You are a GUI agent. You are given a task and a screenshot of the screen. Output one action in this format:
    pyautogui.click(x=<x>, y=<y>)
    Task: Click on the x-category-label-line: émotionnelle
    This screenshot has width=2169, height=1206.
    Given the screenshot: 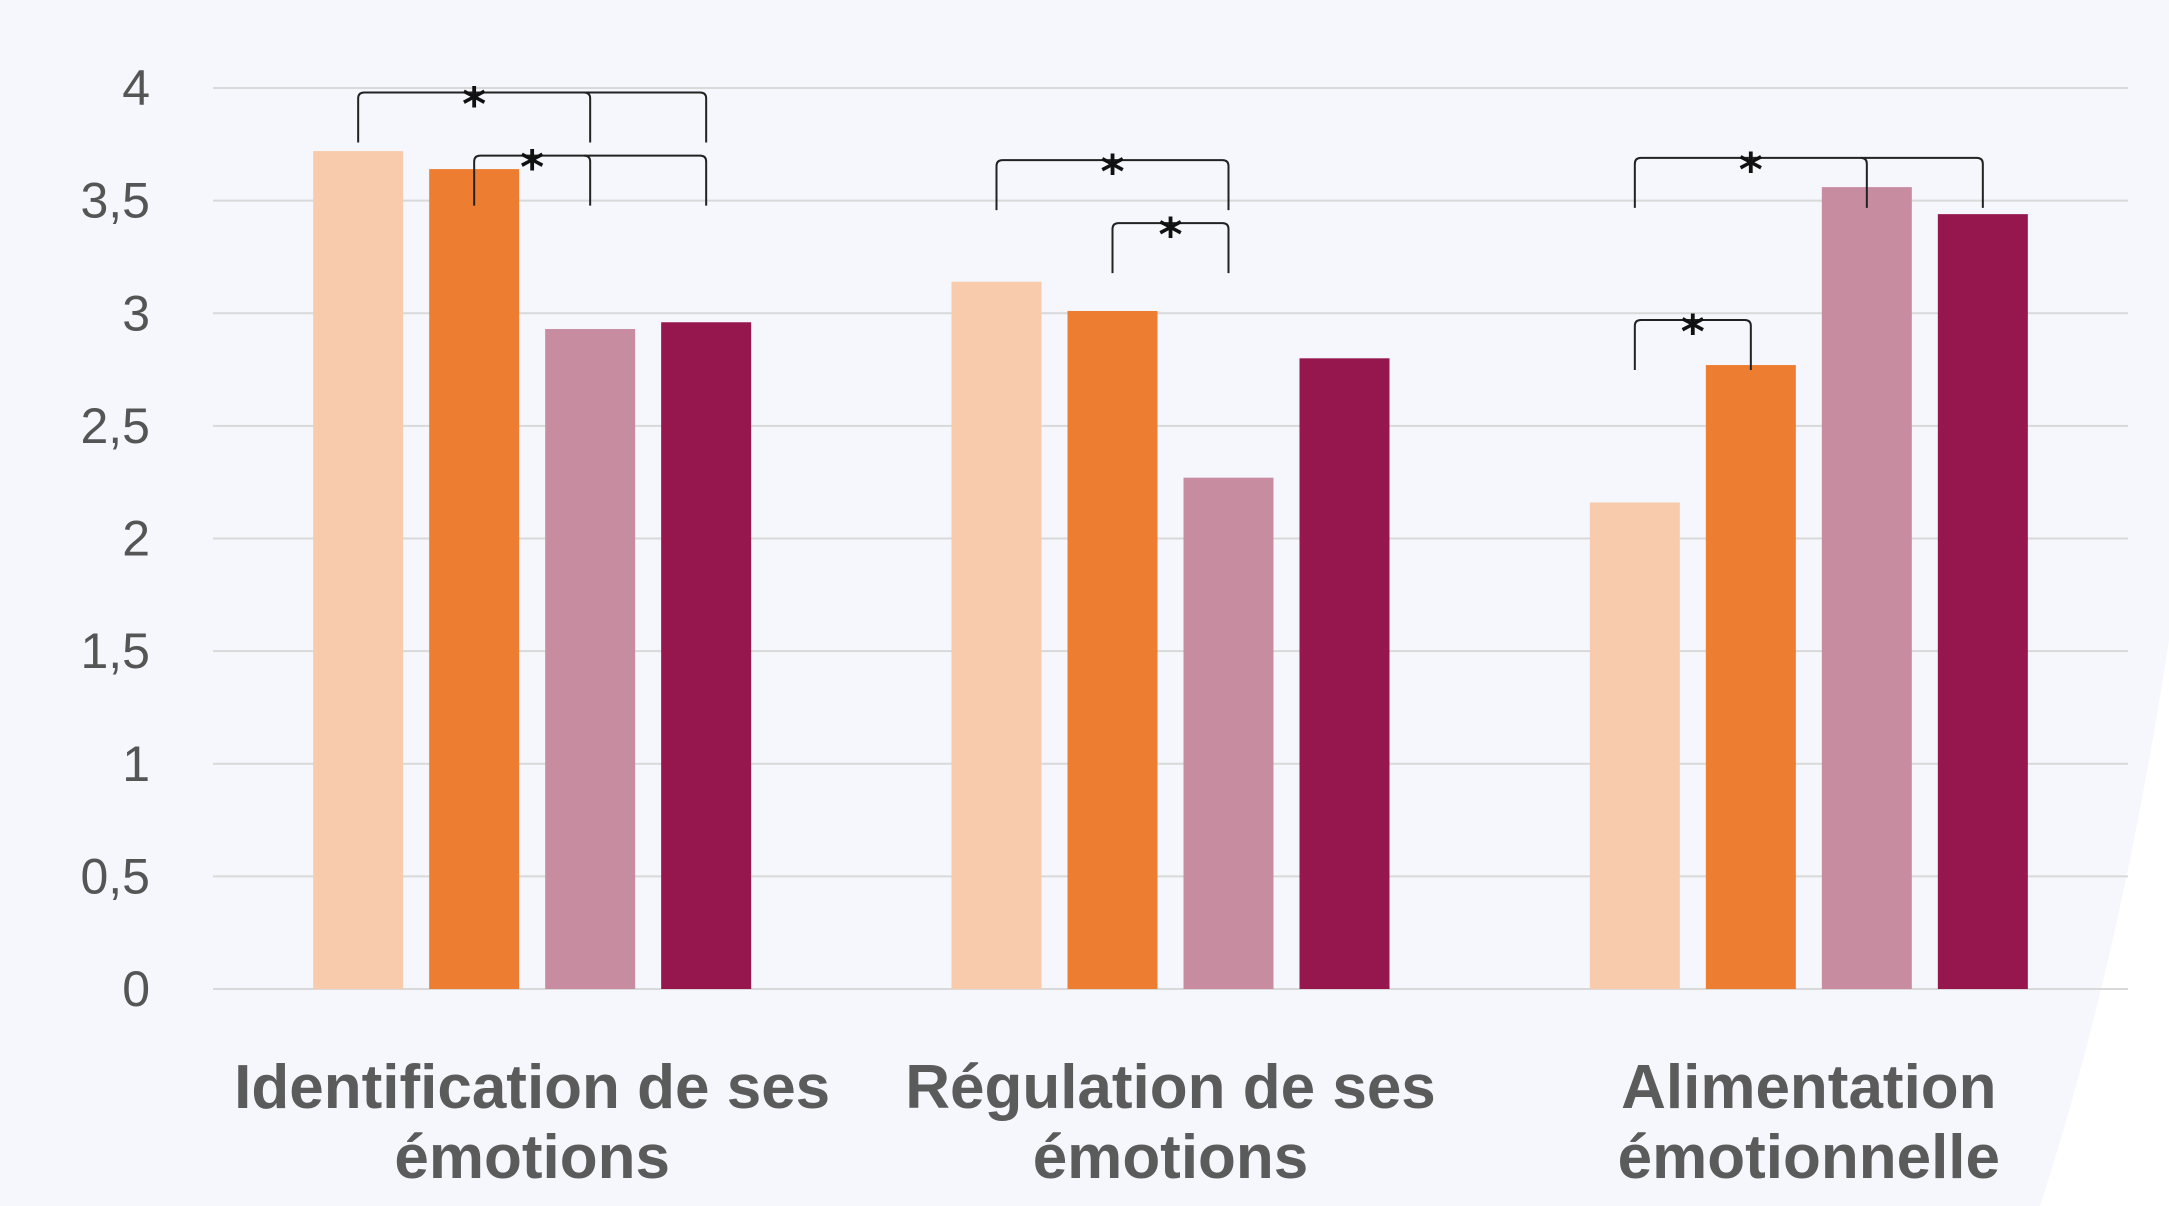 What is the action you would take?
    pyautogui.click(x=1809, y=1157)
    